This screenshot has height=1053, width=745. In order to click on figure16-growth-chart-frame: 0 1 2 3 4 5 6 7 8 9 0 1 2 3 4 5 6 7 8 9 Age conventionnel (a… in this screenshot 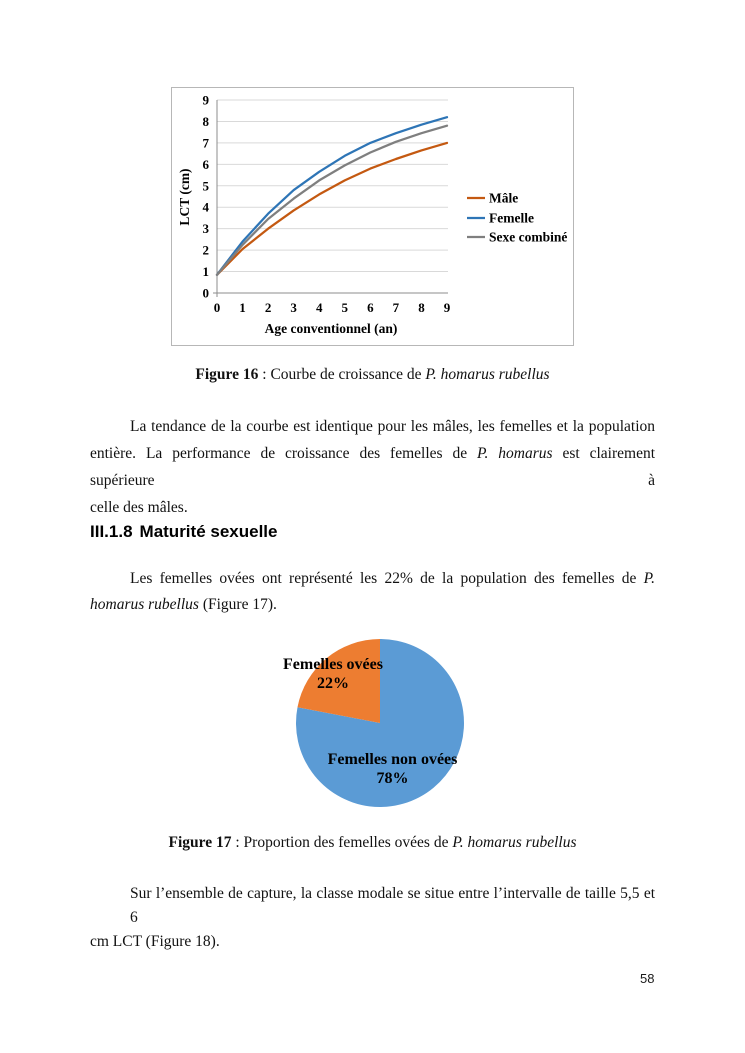, I will do `click(372, 216)`.